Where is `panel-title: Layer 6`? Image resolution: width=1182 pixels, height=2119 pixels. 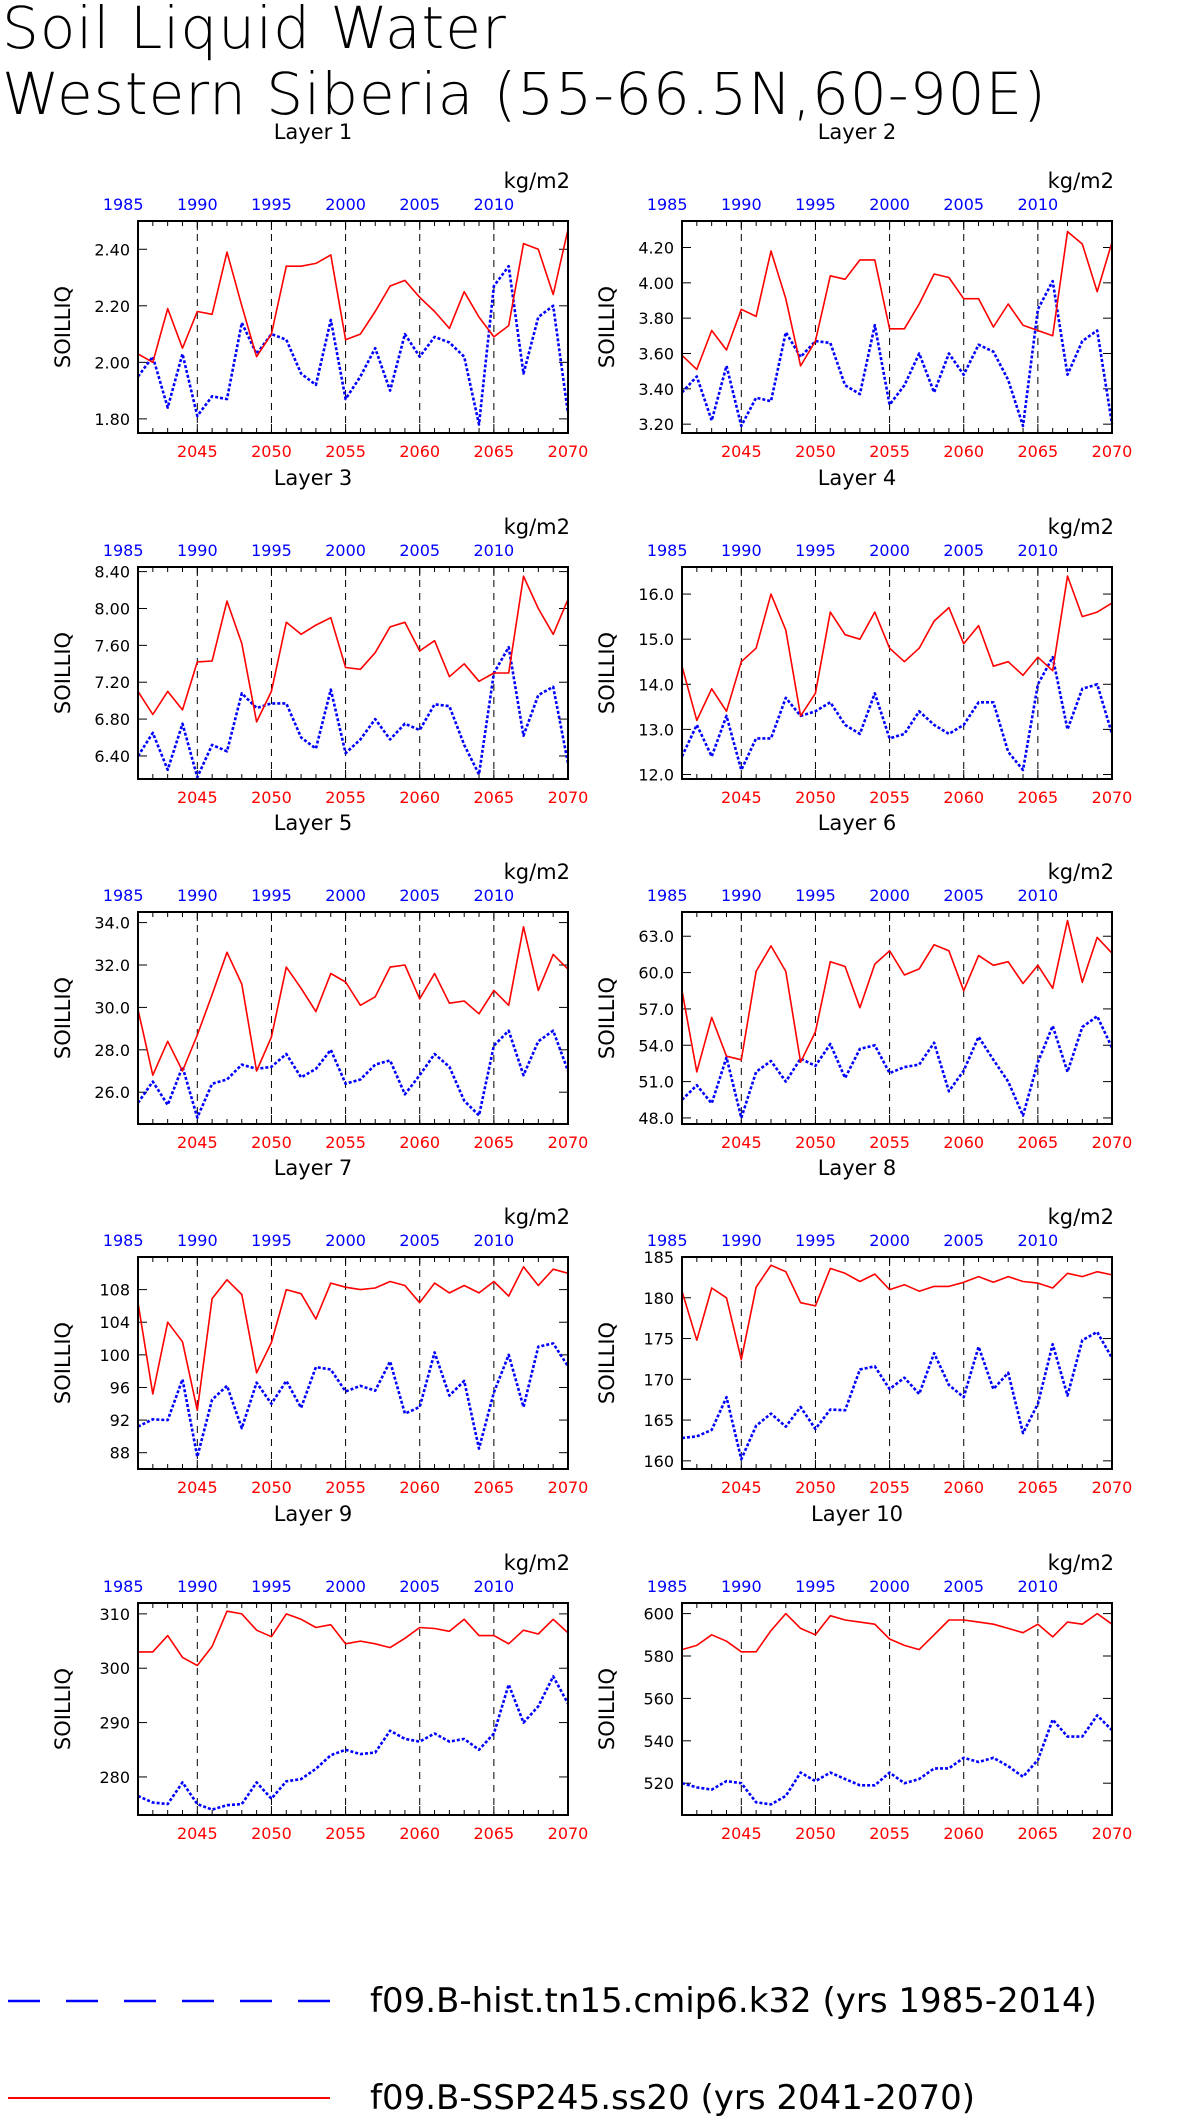
panel-title: Layer 6 is located at coordinates (857, 823).